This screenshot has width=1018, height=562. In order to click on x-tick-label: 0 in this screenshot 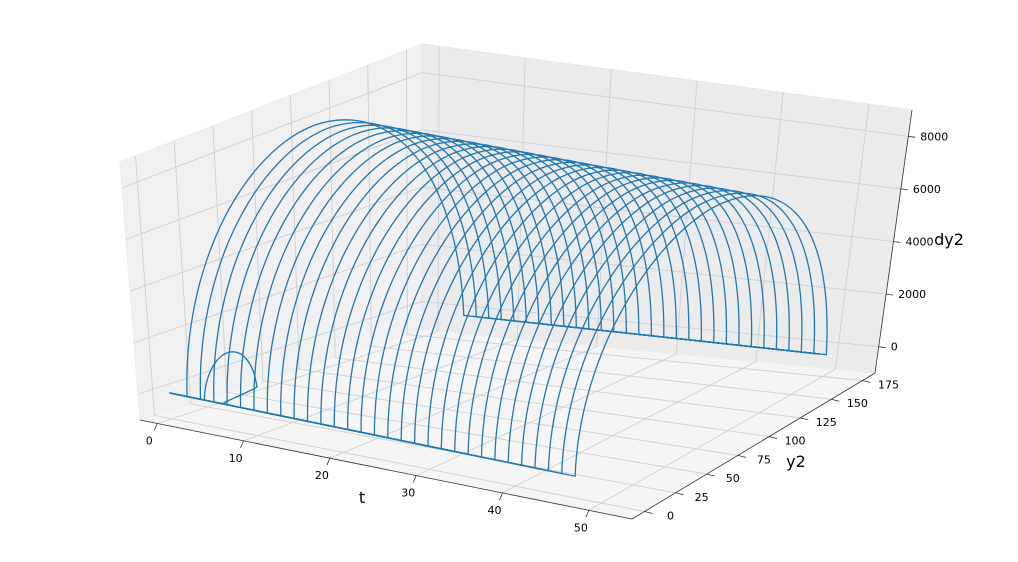, I will do `click(149, 440)`.